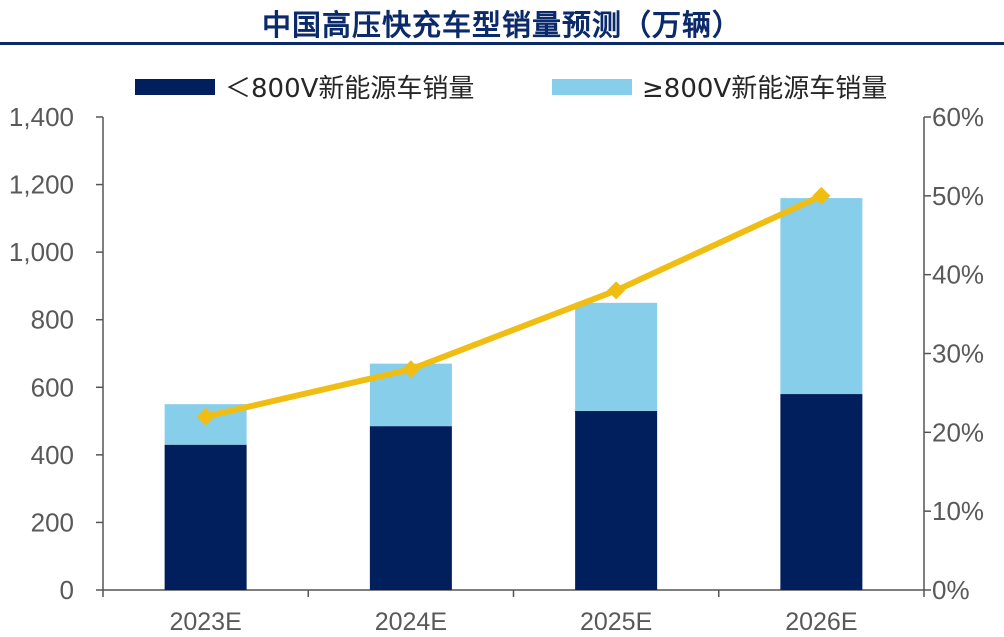 The width and height of the screenshot is (1004, 637). Describe the element at coordinates (41, 252) in the screenshot. I see `y-tick-label-left: 1,000` at that location.